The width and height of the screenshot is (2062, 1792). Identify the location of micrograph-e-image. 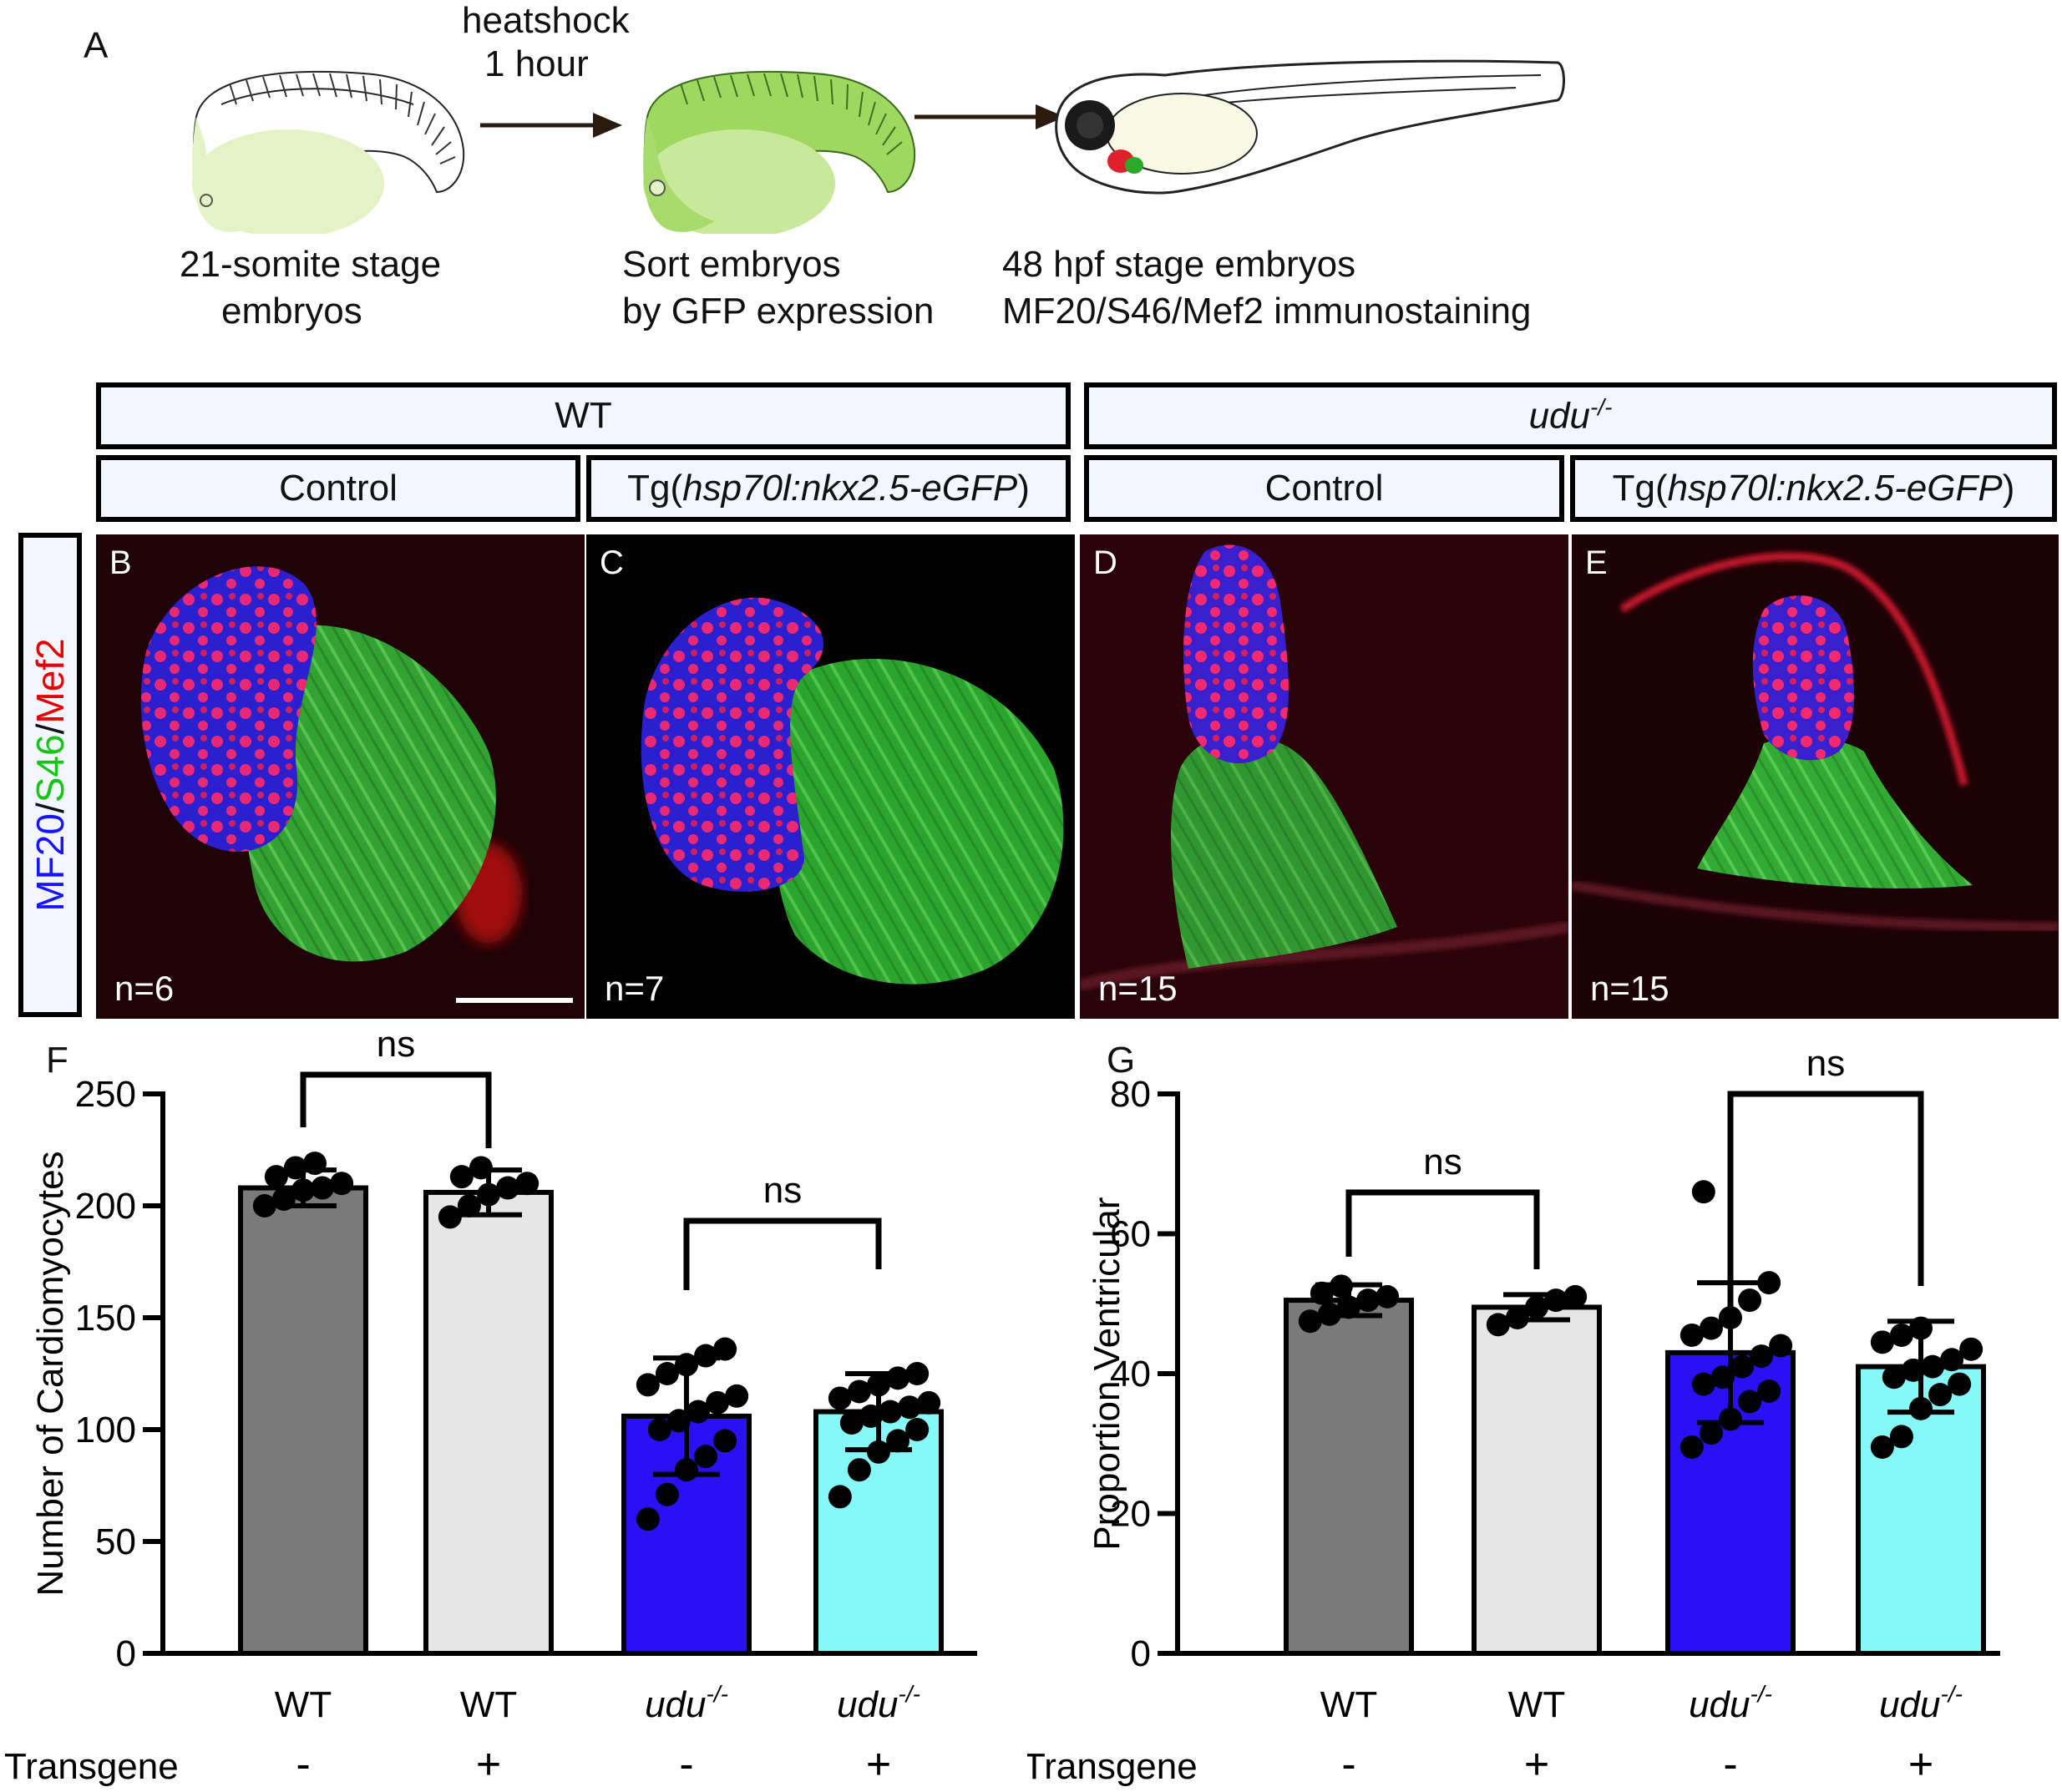
(1815, 776).